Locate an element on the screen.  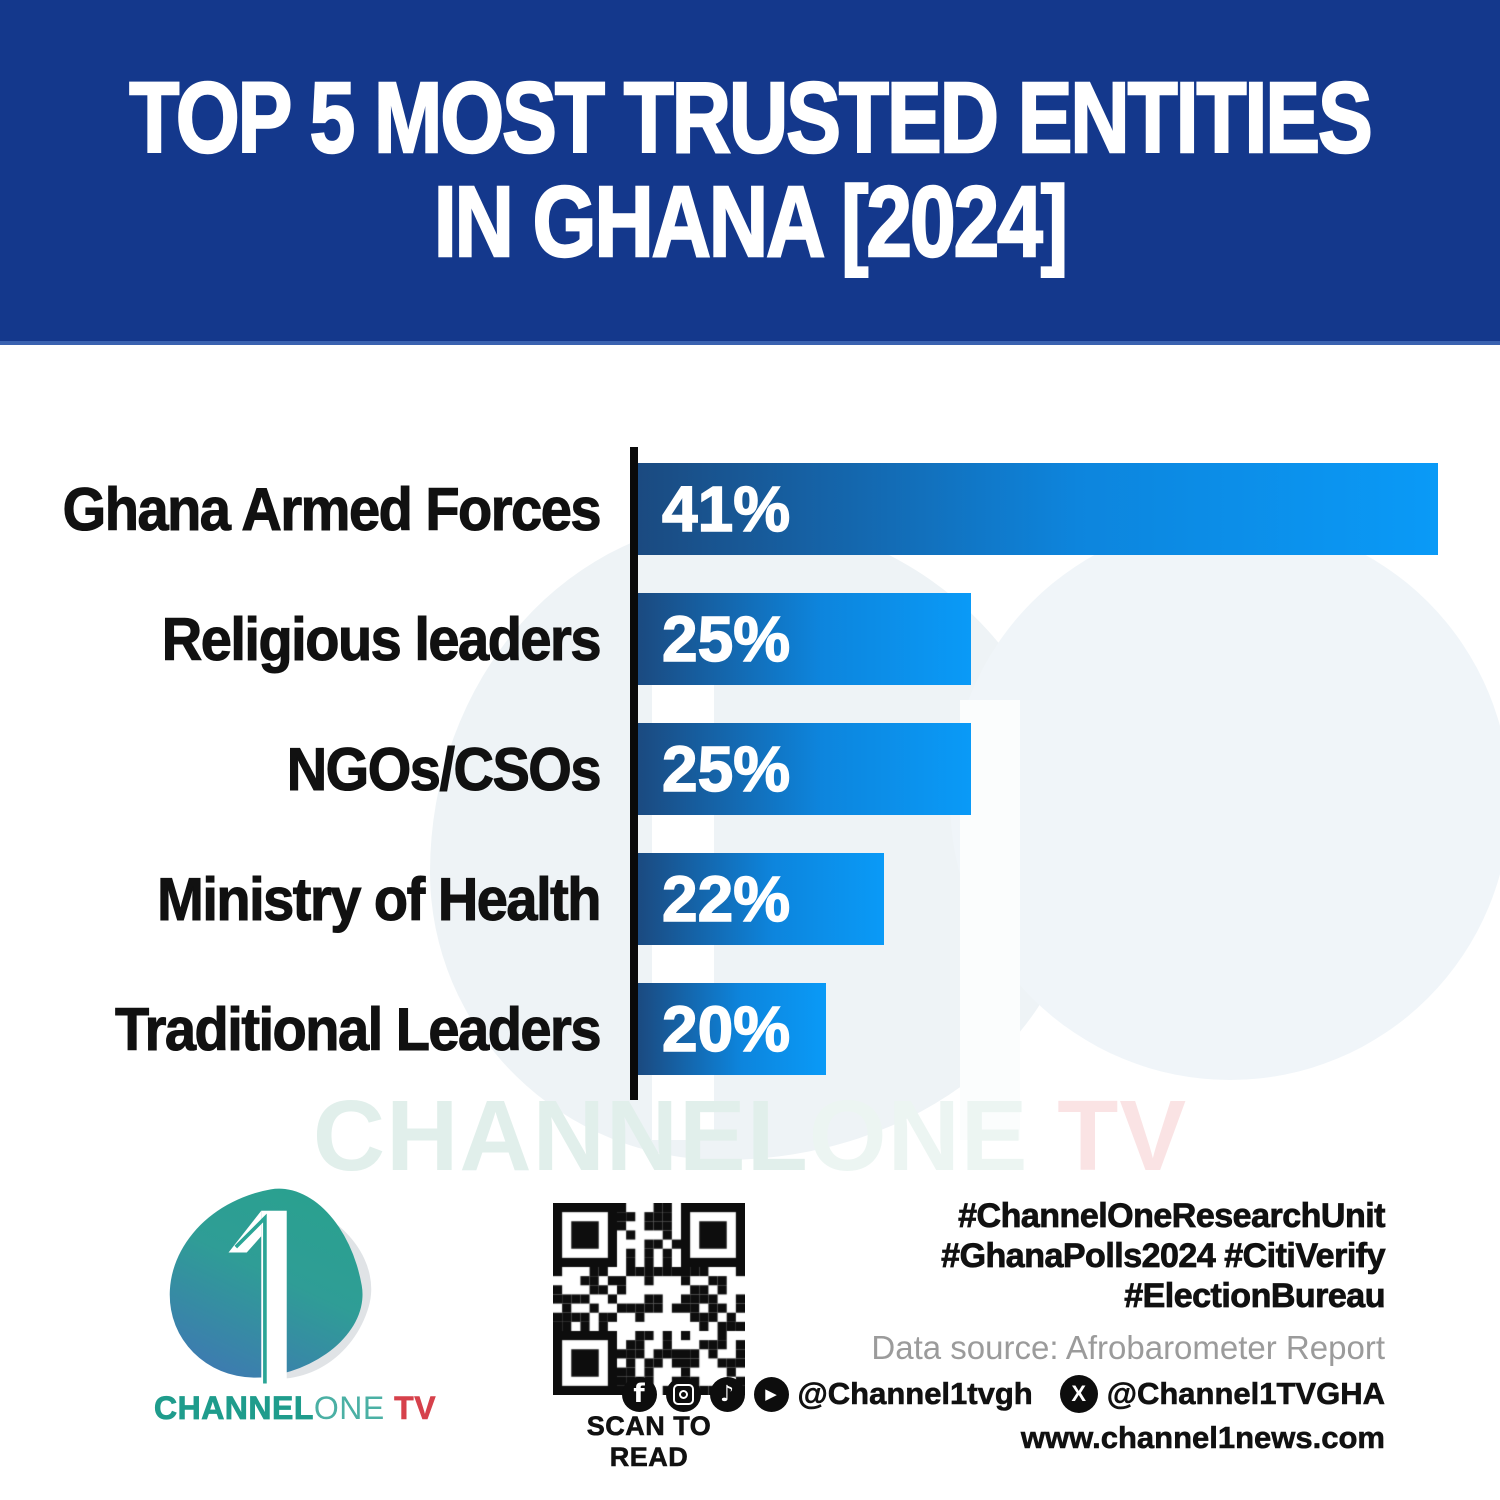
instagram-icon is located at coordinates (683, 1394).